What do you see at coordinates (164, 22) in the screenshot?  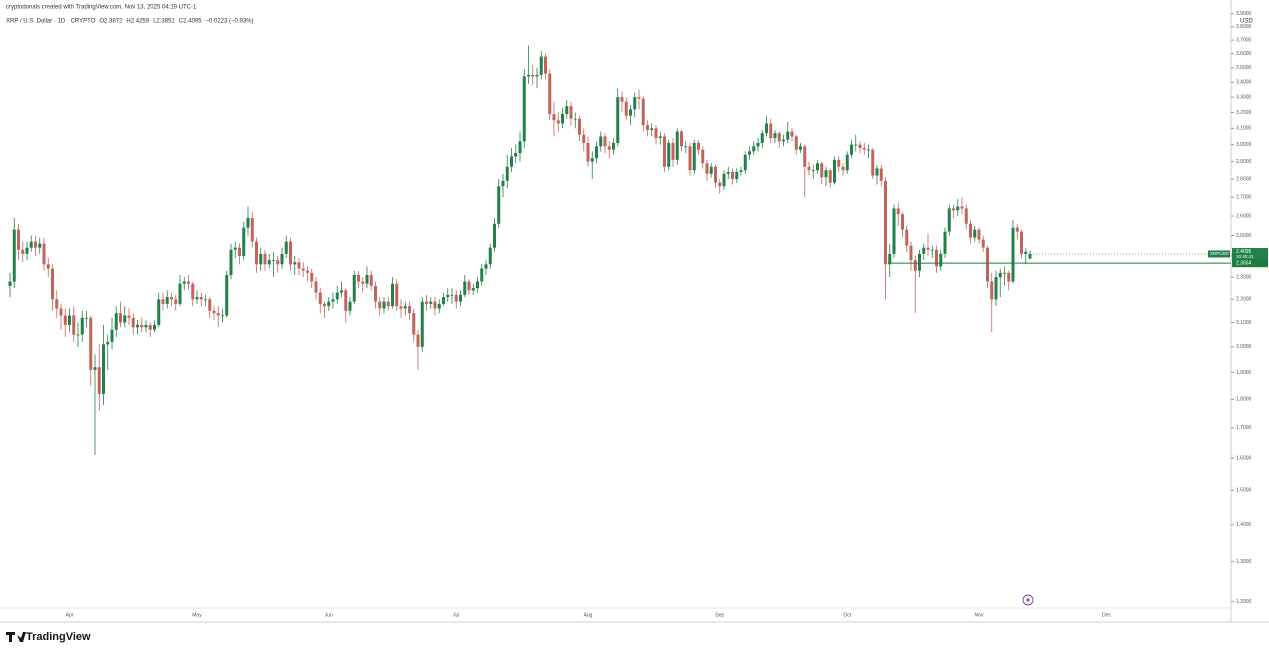 I see `ohlc-value: L2.3851` at bounding box center [164, 22].